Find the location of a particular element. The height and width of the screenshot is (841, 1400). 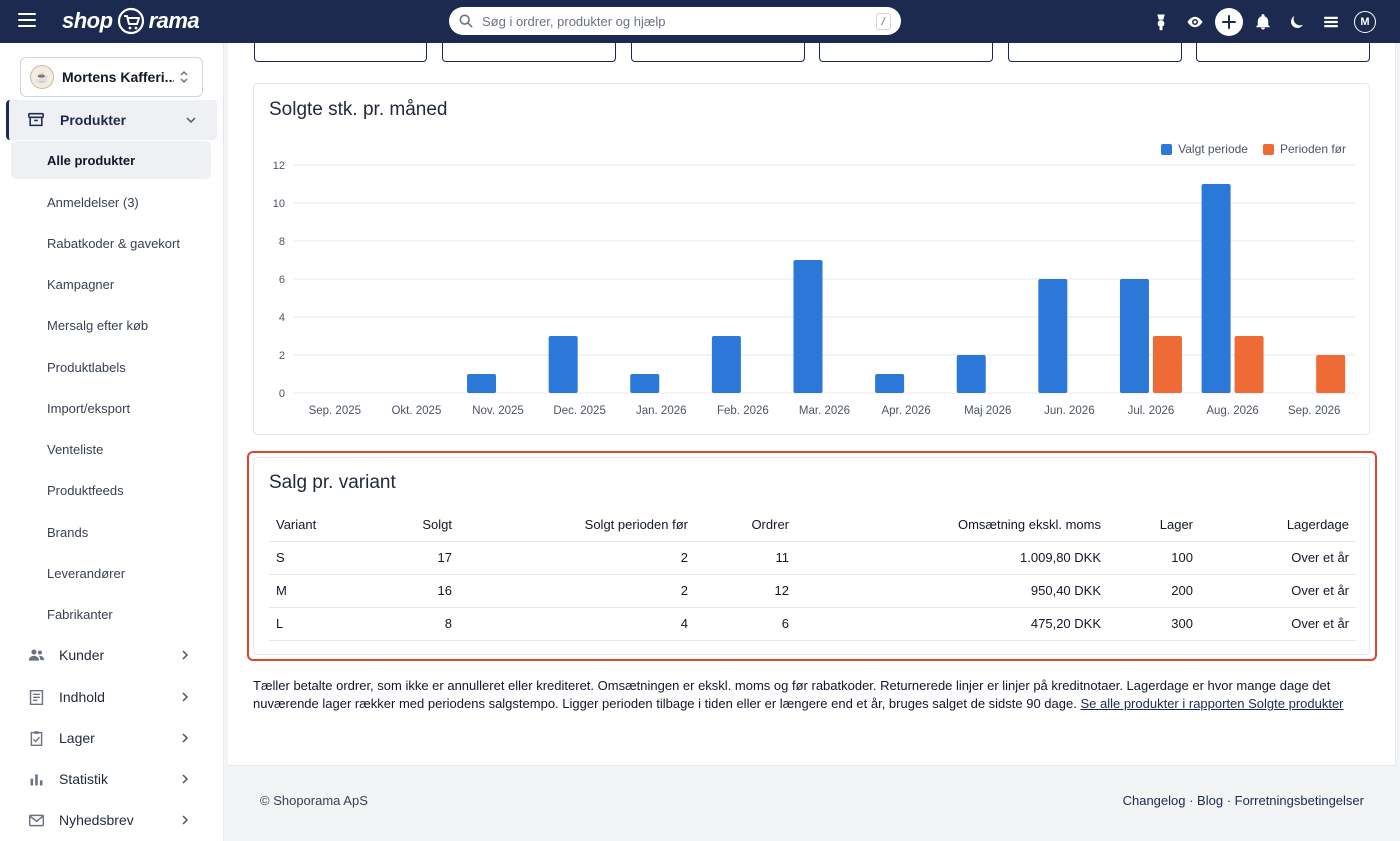

notifications-button is located at coordinates (1263, 22).